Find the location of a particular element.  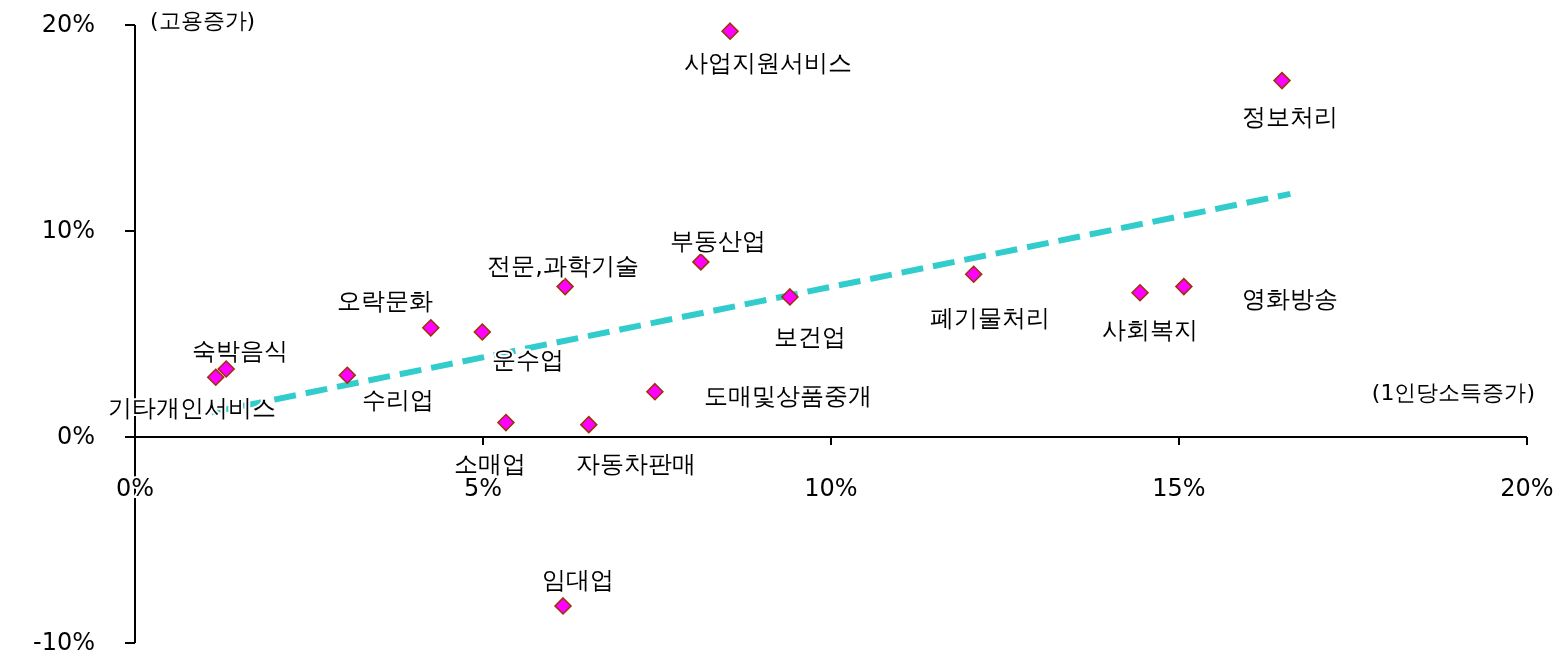

annotation: 영화방송 is located at coordinates (1289, 298).